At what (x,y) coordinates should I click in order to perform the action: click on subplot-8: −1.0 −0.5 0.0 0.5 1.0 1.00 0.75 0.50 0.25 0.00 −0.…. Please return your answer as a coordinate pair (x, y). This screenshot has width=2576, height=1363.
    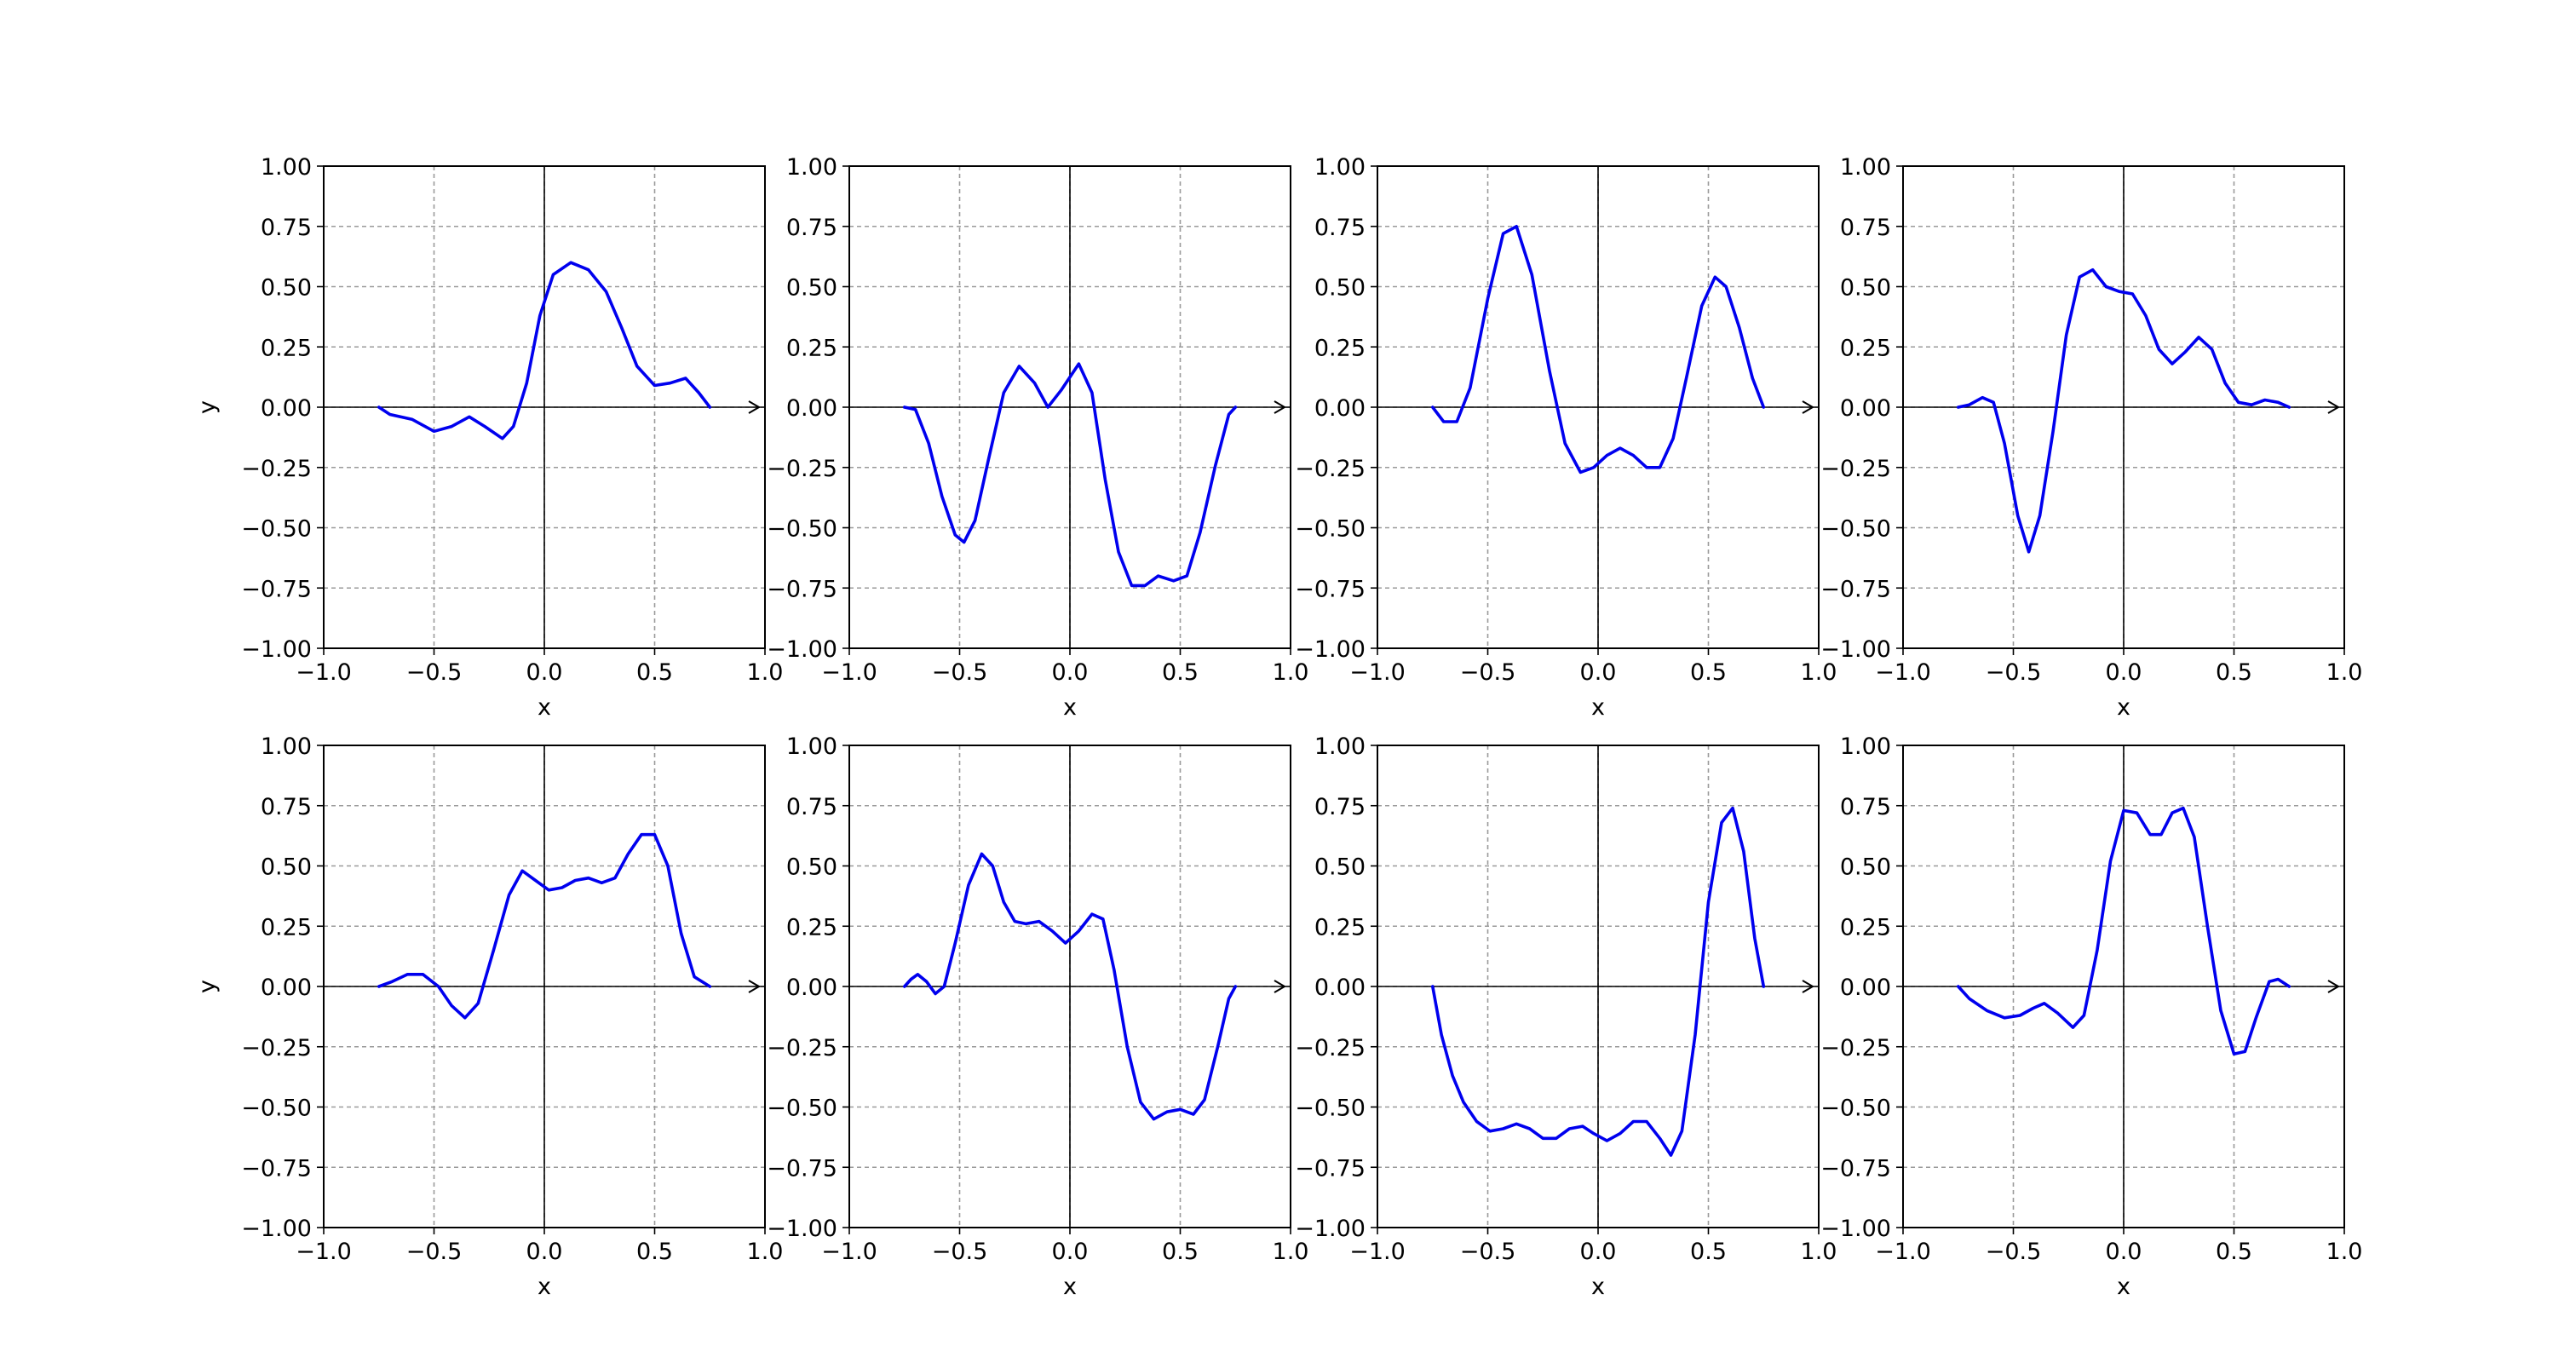
    Looking at the image, I should click on (2091, 1016).